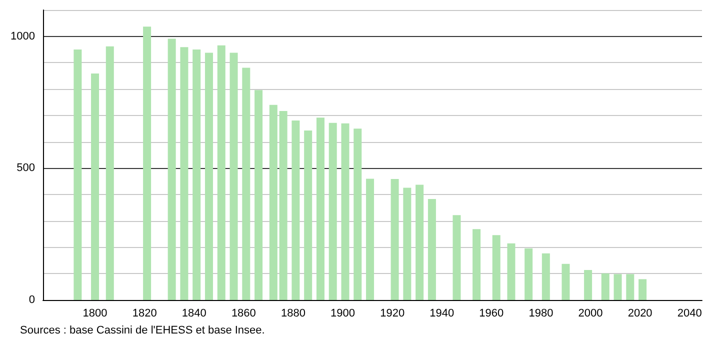  I want to click on x-tick-label: 1920, so click(392, 314).